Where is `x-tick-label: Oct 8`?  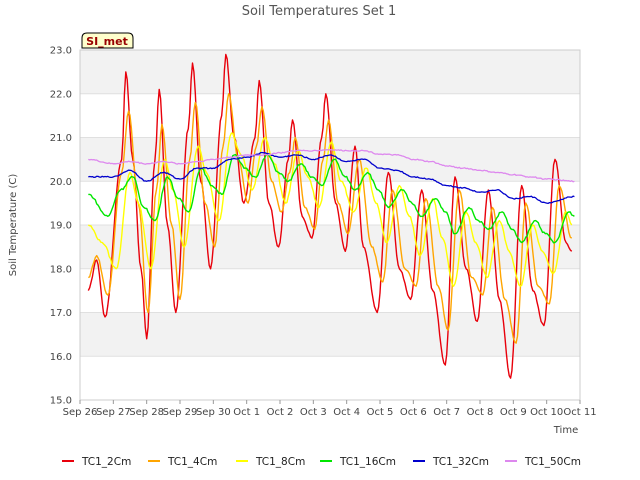
x-tick-label: Oct 8 is located at coordinates (480, 412).